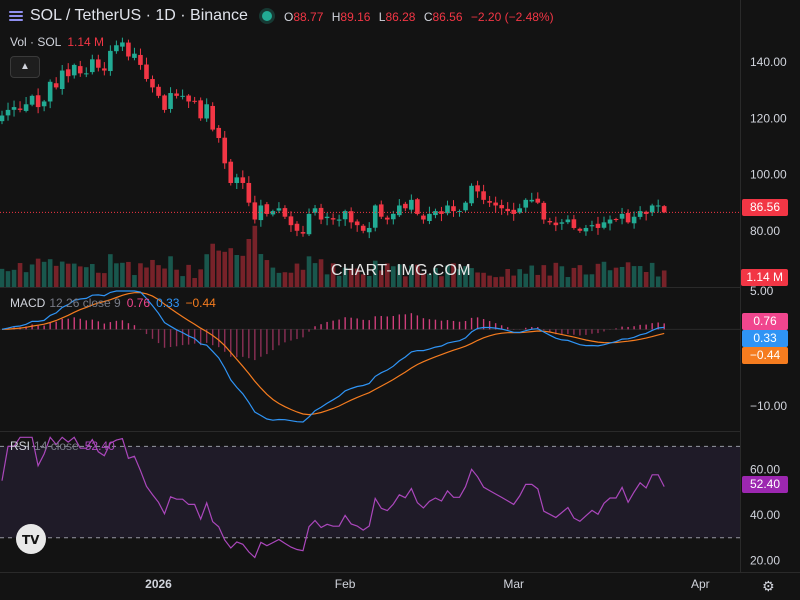 The height and width of the screenshot is (600, 800). Describe the element at coordinates (16, 16) in the screenshot. I see `menu-icon` at that location.